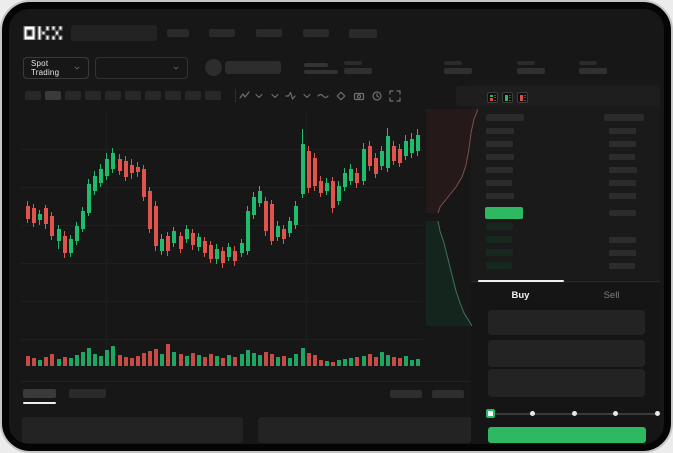  Describe the element at coordinates (341, 96) in the screenshot. I see `draw-tool-icon` at that location.